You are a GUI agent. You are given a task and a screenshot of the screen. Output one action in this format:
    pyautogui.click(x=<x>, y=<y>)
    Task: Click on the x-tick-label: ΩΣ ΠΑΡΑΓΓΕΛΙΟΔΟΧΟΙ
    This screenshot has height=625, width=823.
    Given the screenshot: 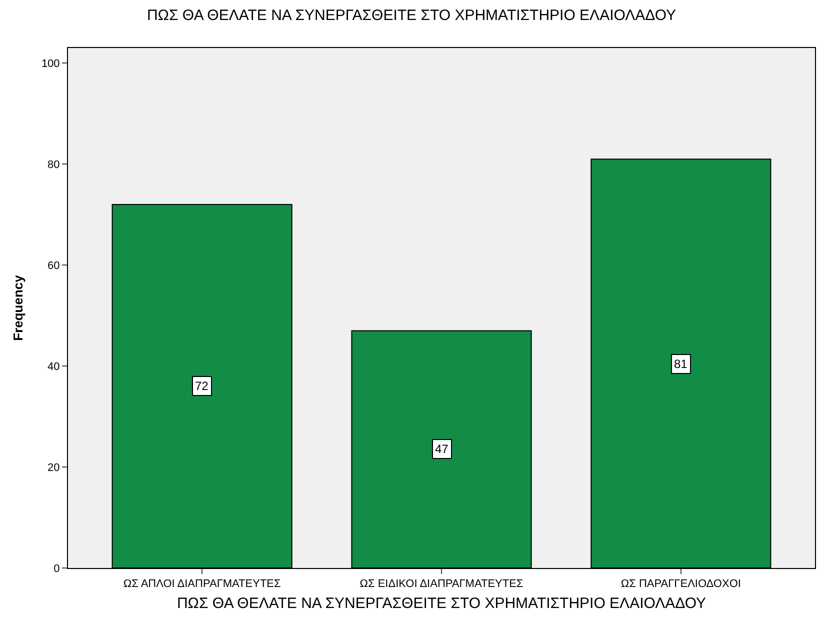 What is the action you would take?
    pyautogui.click(x=680, y=584)
    